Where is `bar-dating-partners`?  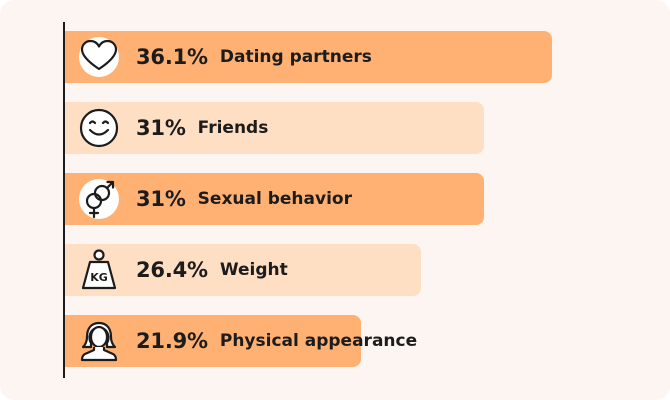 bar-dating-partners is located at coordinates (308, 57).